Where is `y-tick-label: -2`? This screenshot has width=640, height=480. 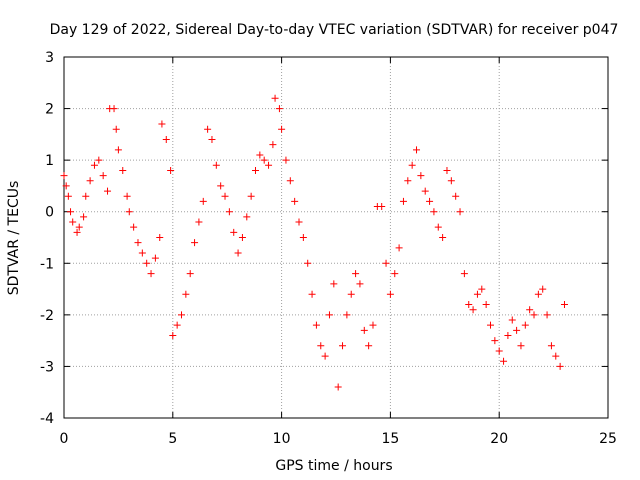 y-tick-label: -2 is located at coordinates (47, 316).